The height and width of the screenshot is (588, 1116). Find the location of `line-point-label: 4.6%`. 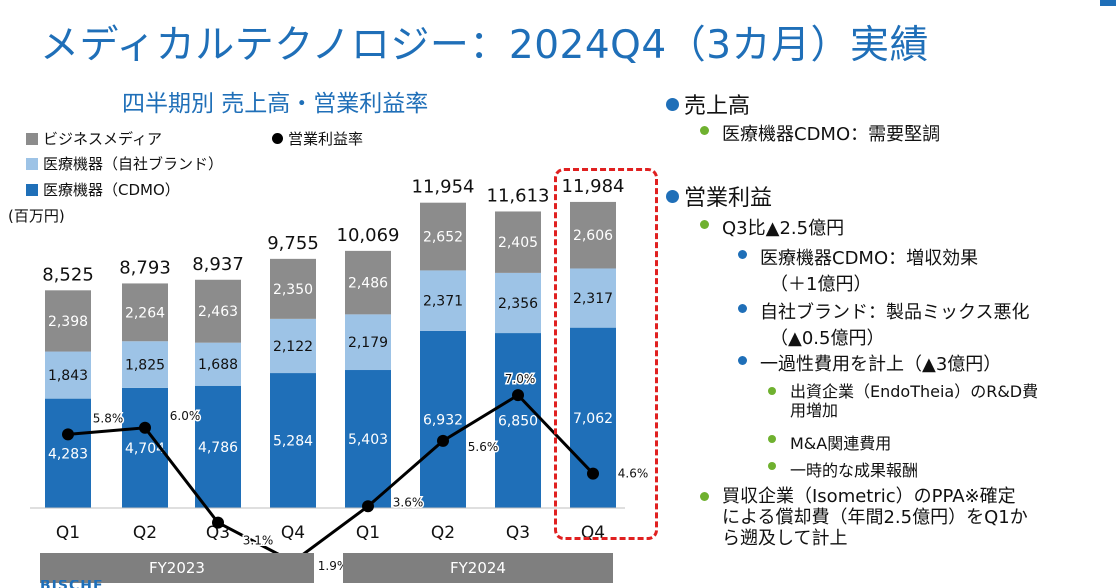

line-point-label: 4.6% is located at coordinates (633, 474).